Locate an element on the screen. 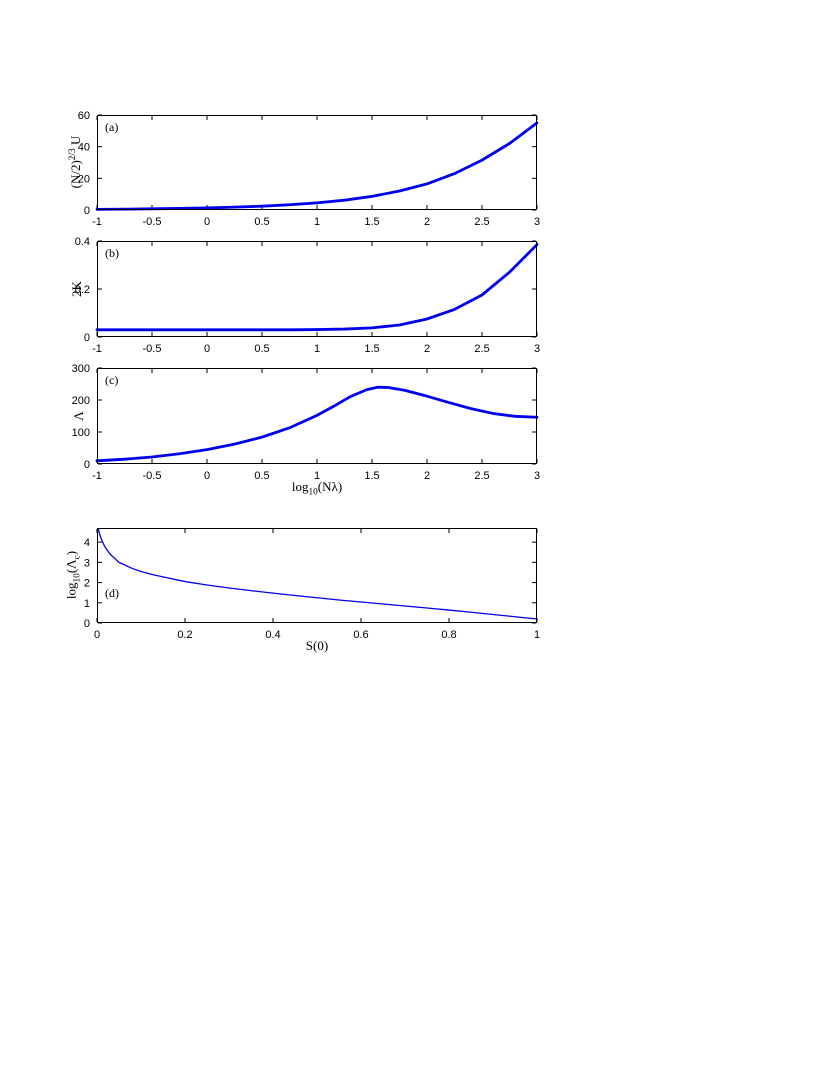  subplot-d: 0 0.2 0.4 0.6 0.8 1 0 1 2 3 4 is located at coordinates (312, 584).